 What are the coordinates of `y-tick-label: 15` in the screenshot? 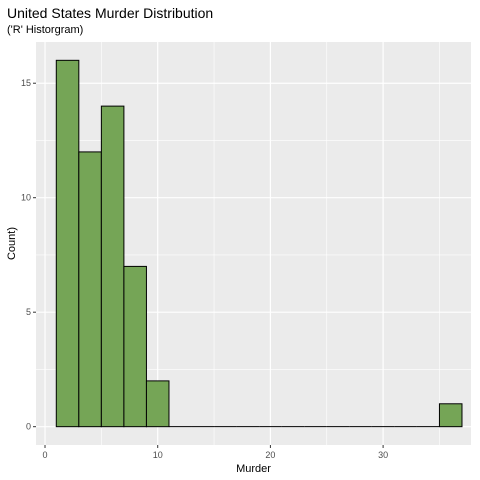 It's located at (26, 83).